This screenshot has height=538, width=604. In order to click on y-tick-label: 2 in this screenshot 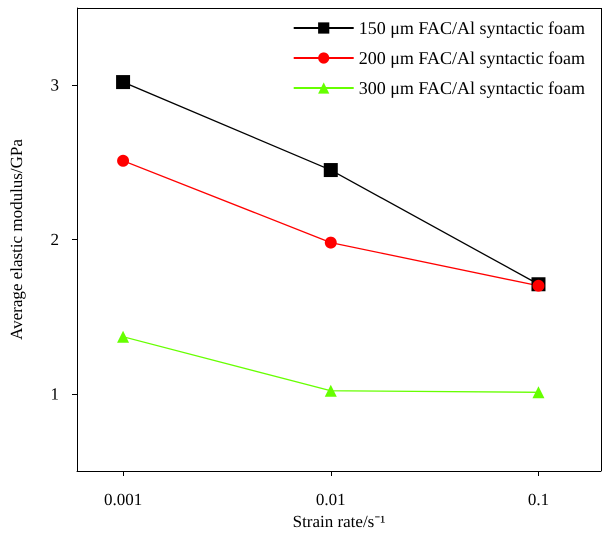, I will do `click(54, 239)`.